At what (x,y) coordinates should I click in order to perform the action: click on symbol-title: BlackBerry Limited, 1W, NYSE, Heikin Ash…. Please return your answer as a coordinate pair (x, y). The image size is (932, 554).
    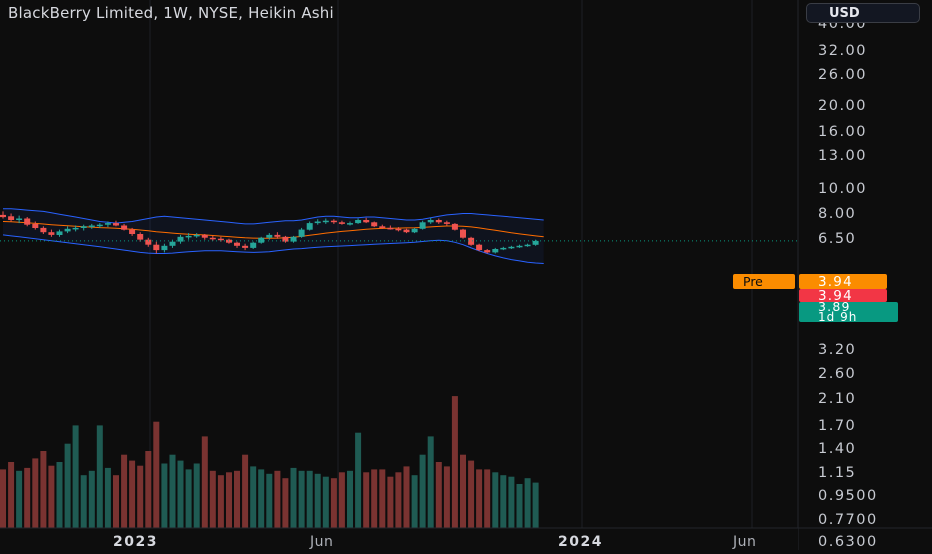
    Looking at the image, I should click on (171, 13).